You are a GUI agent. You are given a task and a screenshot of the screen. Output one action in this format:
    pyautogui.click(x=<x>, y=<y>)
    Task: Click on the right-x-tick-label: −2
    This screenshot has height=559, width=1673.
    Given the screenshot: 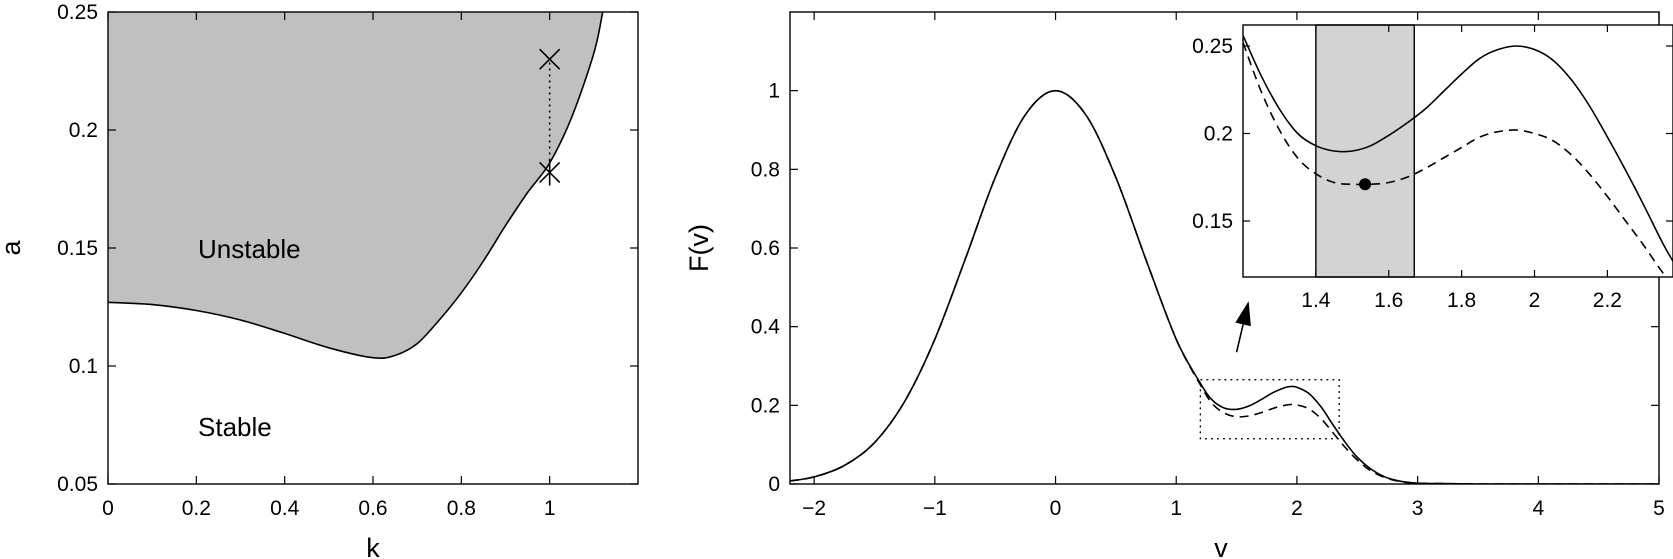 What is the action you would take?
    pyautogui.click(x=814, y=508)
    